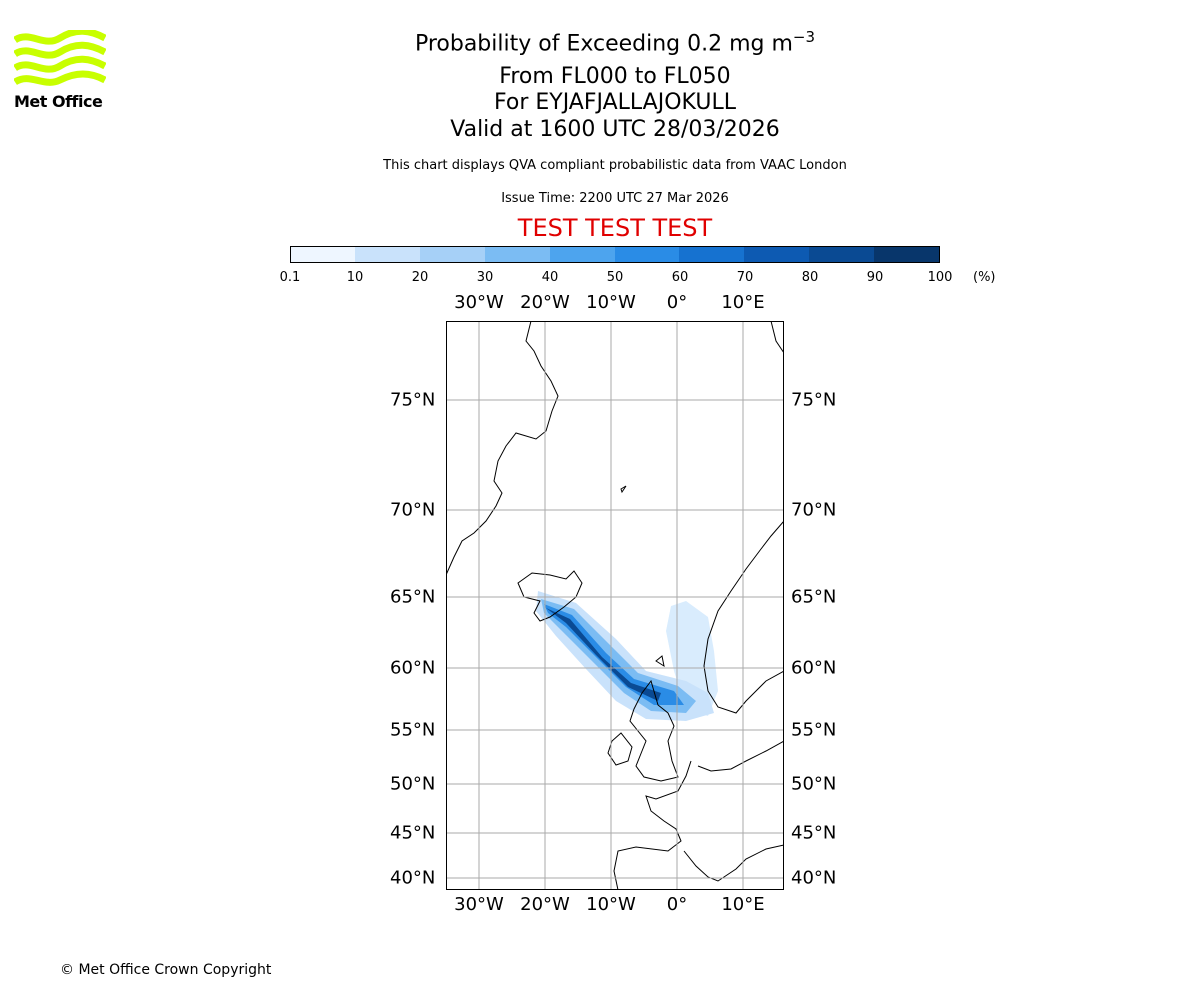 Image resolution: width=1200 pixels, height=1000 pixels. I want to click on coastline-baltic, so click(740, 756).